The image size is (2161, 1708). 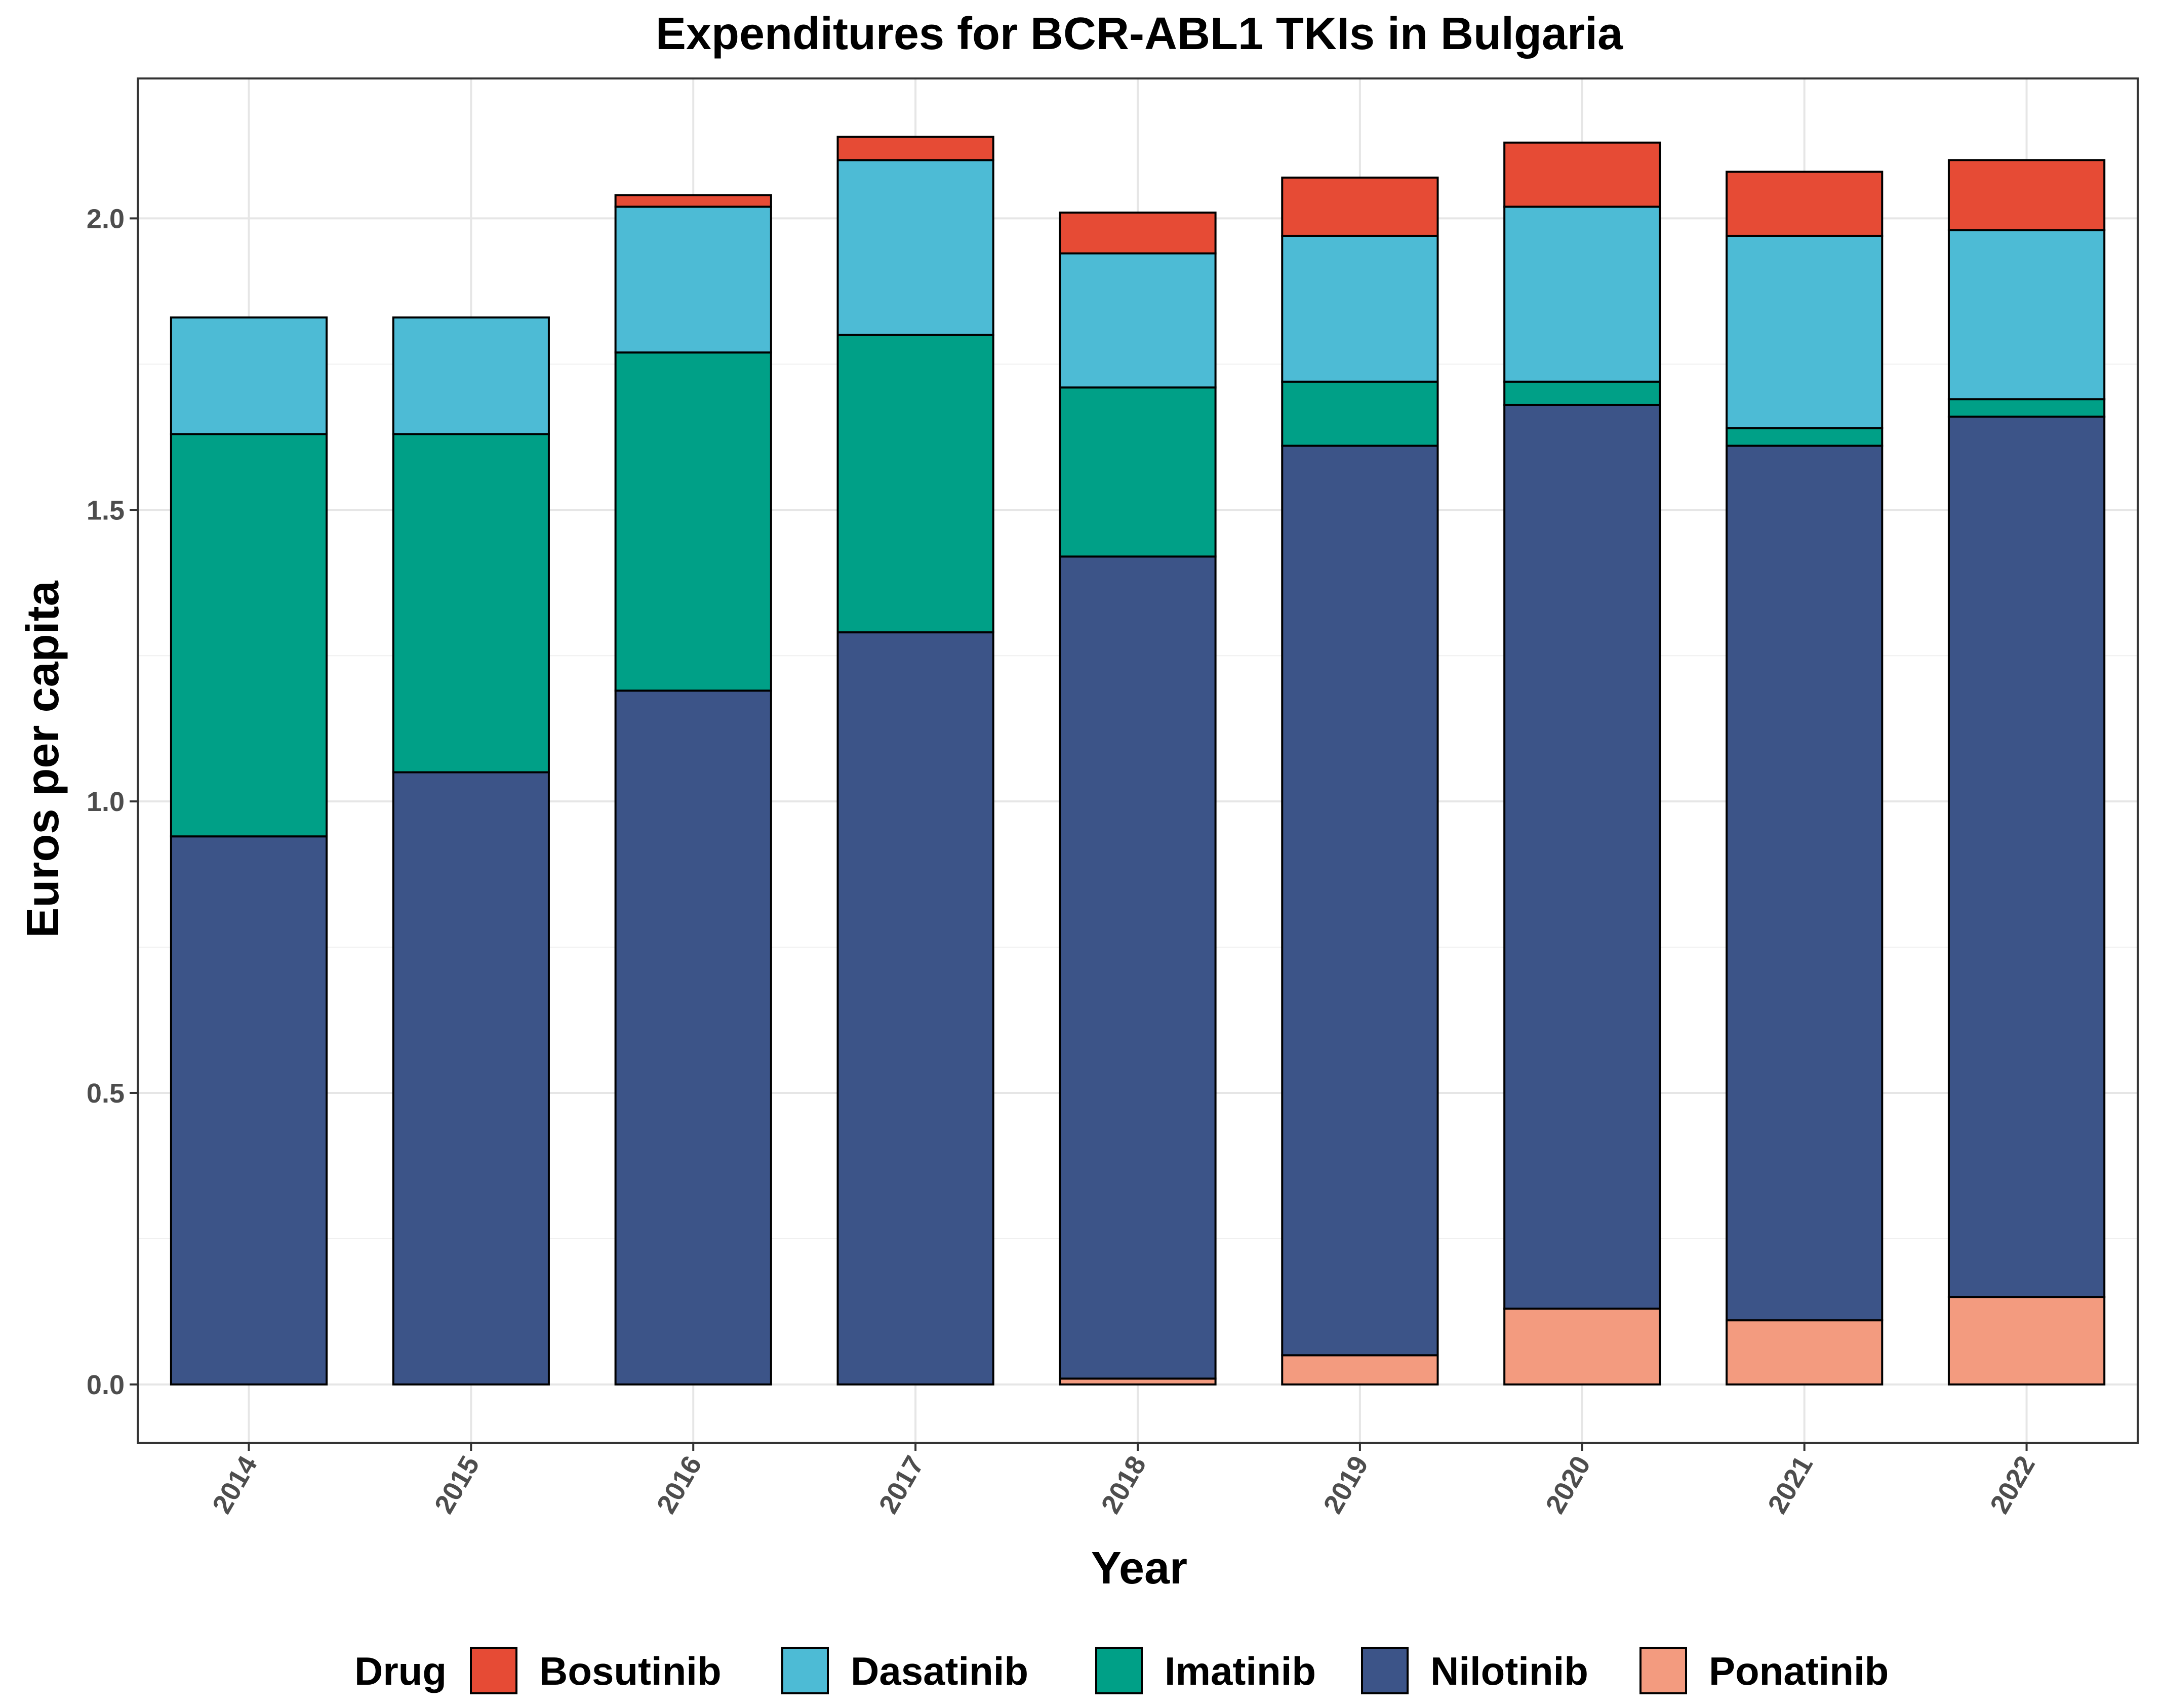 I want to click on legend-title: Drug, so click(x=401, y=1671).